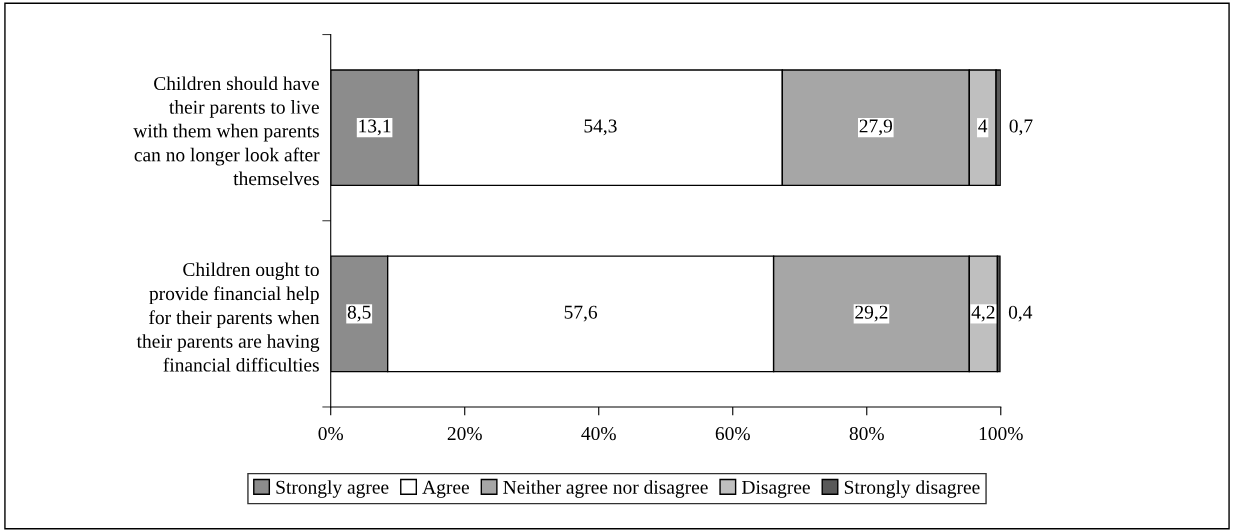 Image resolution: width=1234 pixels, height=532 pixels. I want to click on data-label: 27,9, so click(876, 127).